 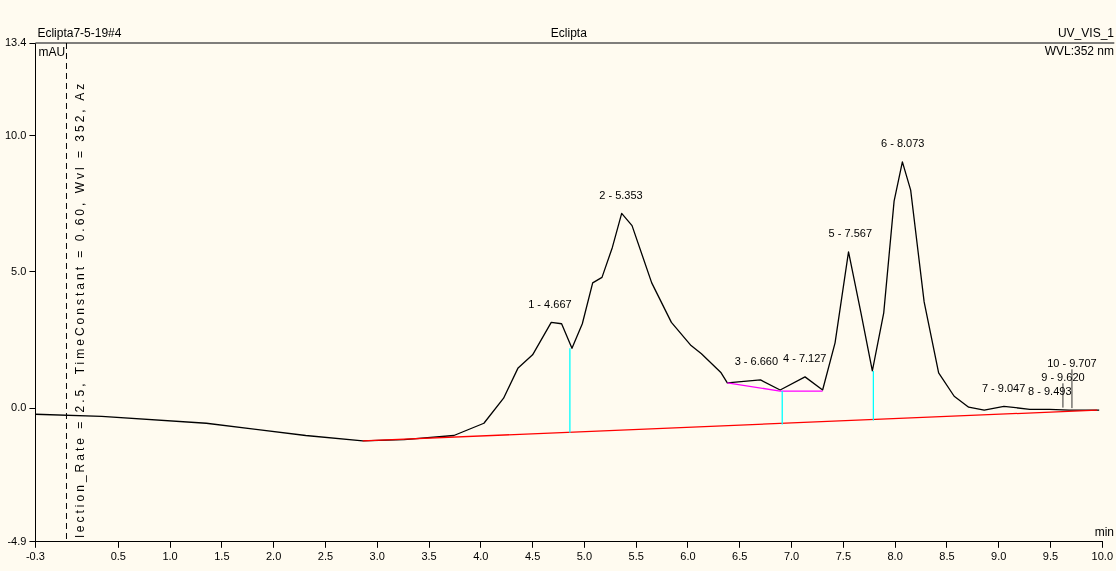 I want to click on annotation: 2 - 5.353, so click(x=621, y=194).